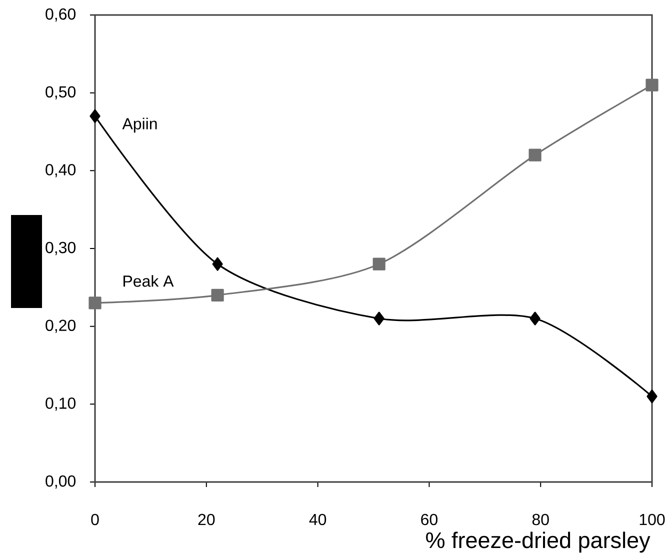 The image size is (671, 554). What do you see at coordinates (652, 520) in the screenshot?
I see `x-tick-label: 100` at bounding box center [652, 520].